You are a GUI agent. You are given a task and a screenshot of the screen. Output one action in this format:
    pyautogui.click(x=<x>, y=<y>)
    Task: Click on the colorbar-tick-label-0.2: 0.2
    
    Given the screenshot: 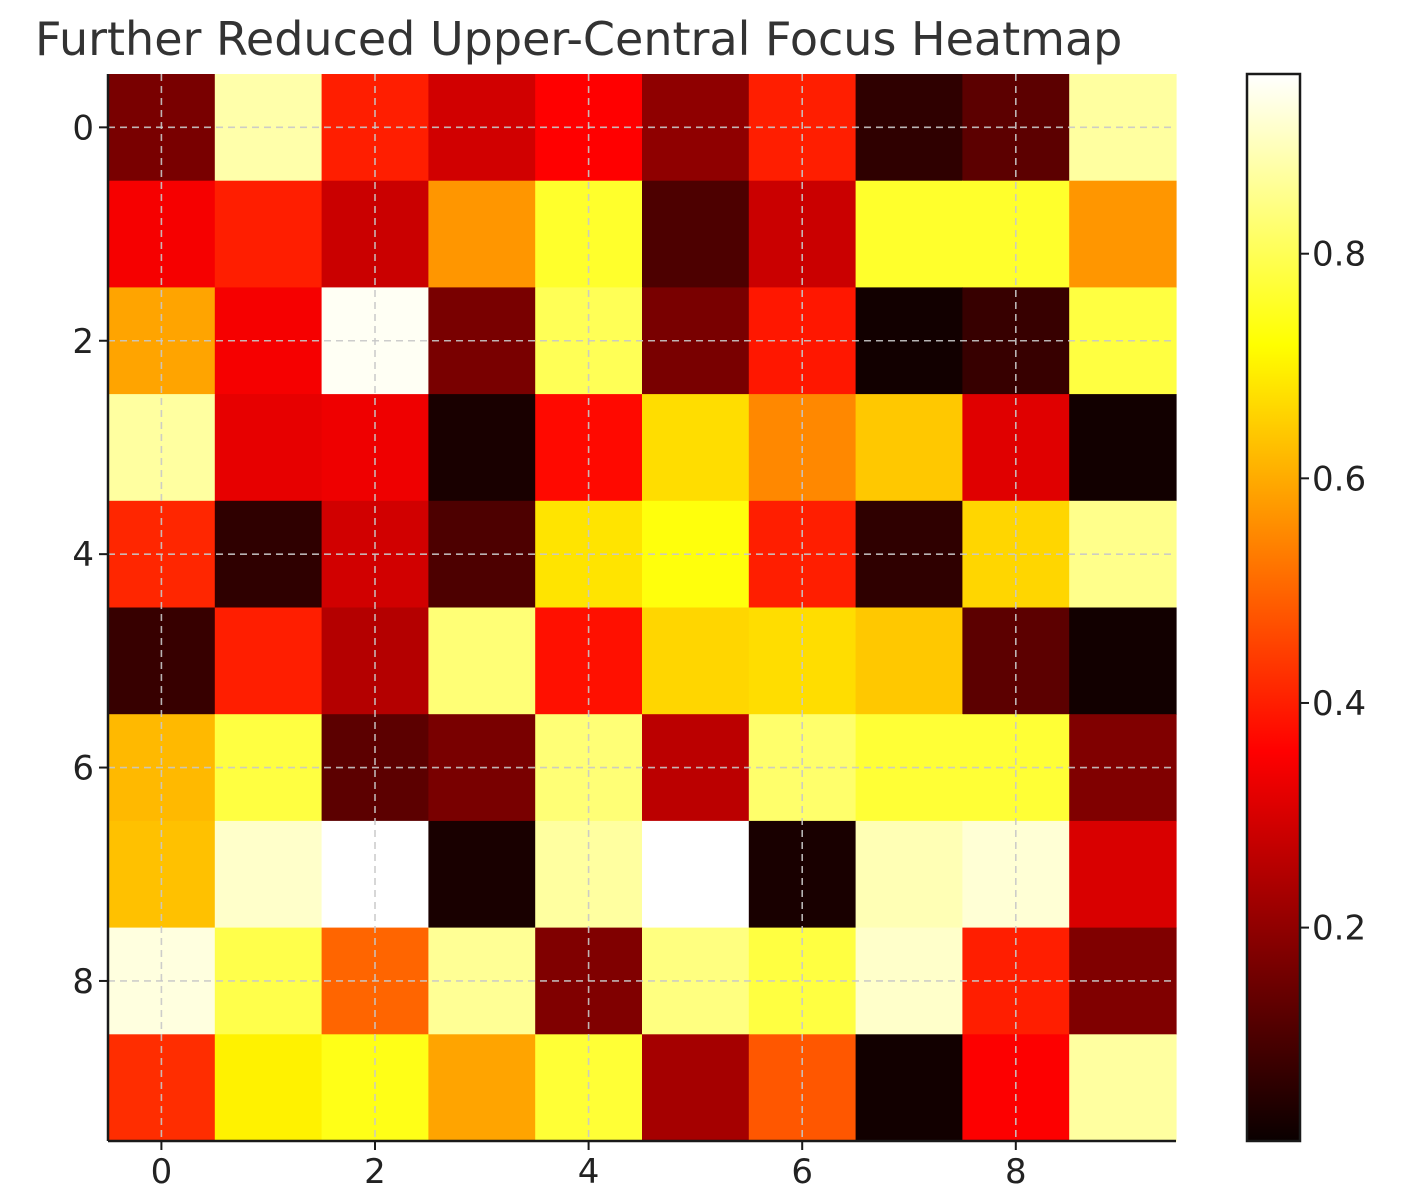 What is the action you would take?
    pyautogui.click(x=1339, y=929)
    